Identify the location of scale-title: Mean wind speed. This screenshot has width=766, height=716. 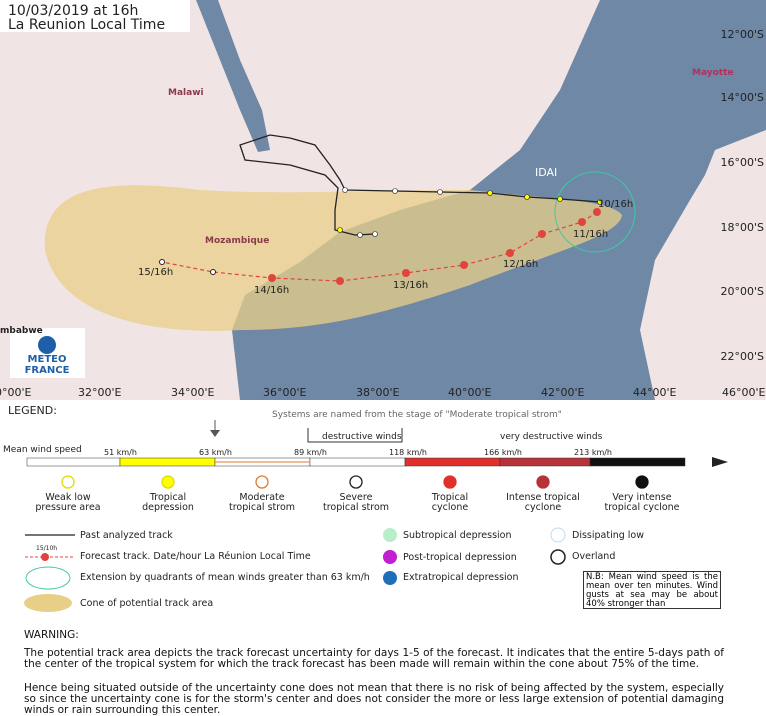
(42, 450).